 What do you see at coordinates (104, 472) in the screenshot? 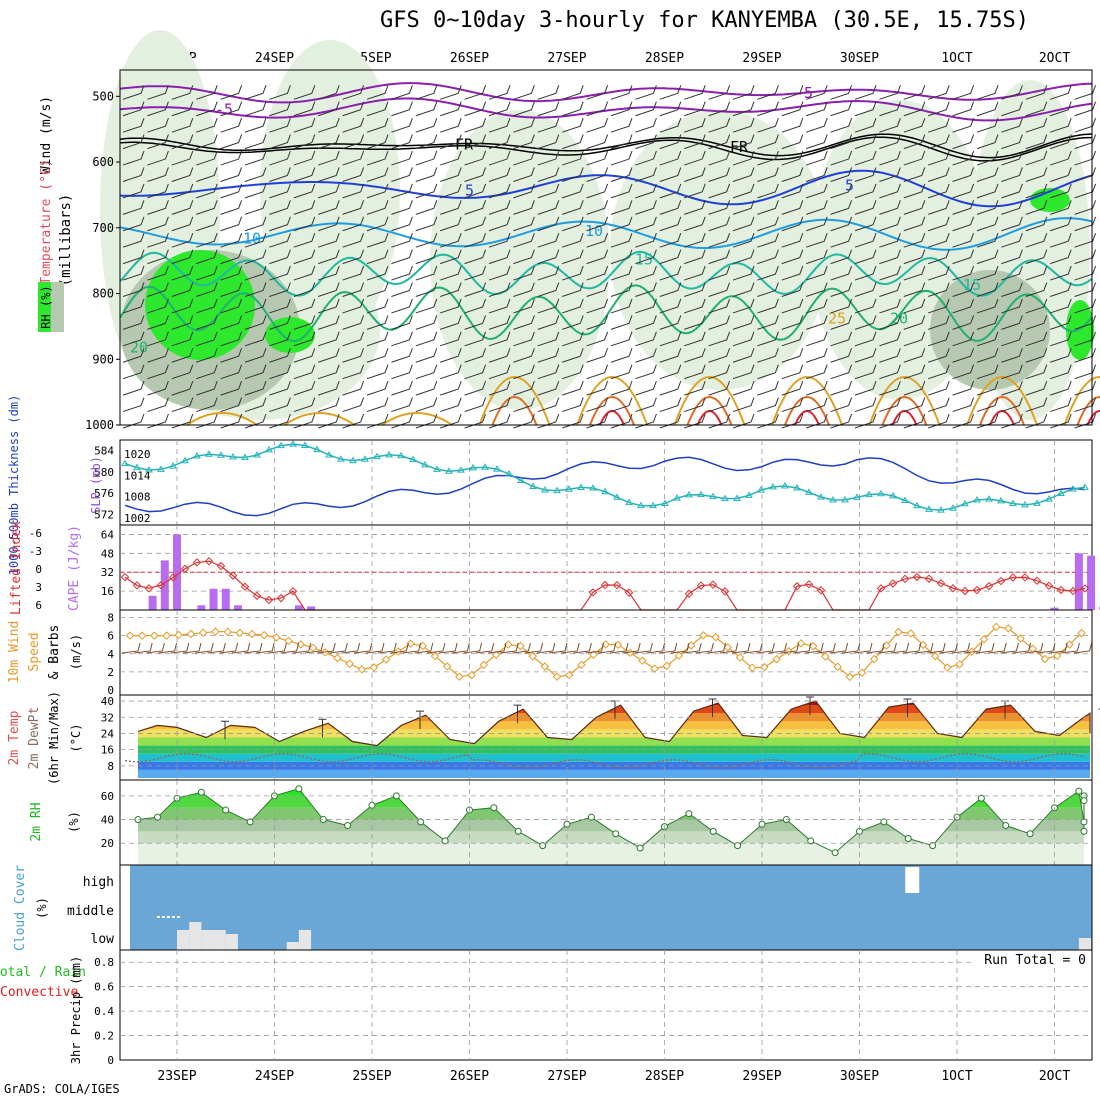
I see `thickness-tick-label: 580` at bounding box center [104, 472].